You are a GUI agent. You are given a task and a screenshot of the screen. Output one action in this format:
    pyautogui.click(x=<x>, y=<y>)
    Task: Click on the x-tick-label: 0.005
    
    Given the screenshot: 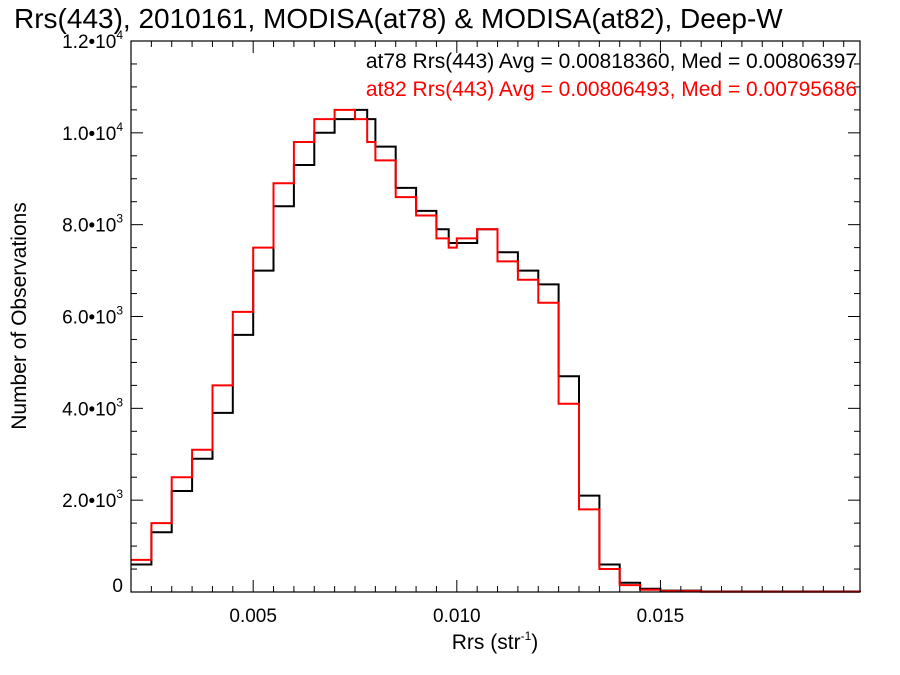 What is the action you would take?
    pyautogui.click(x=253, y=616)
    